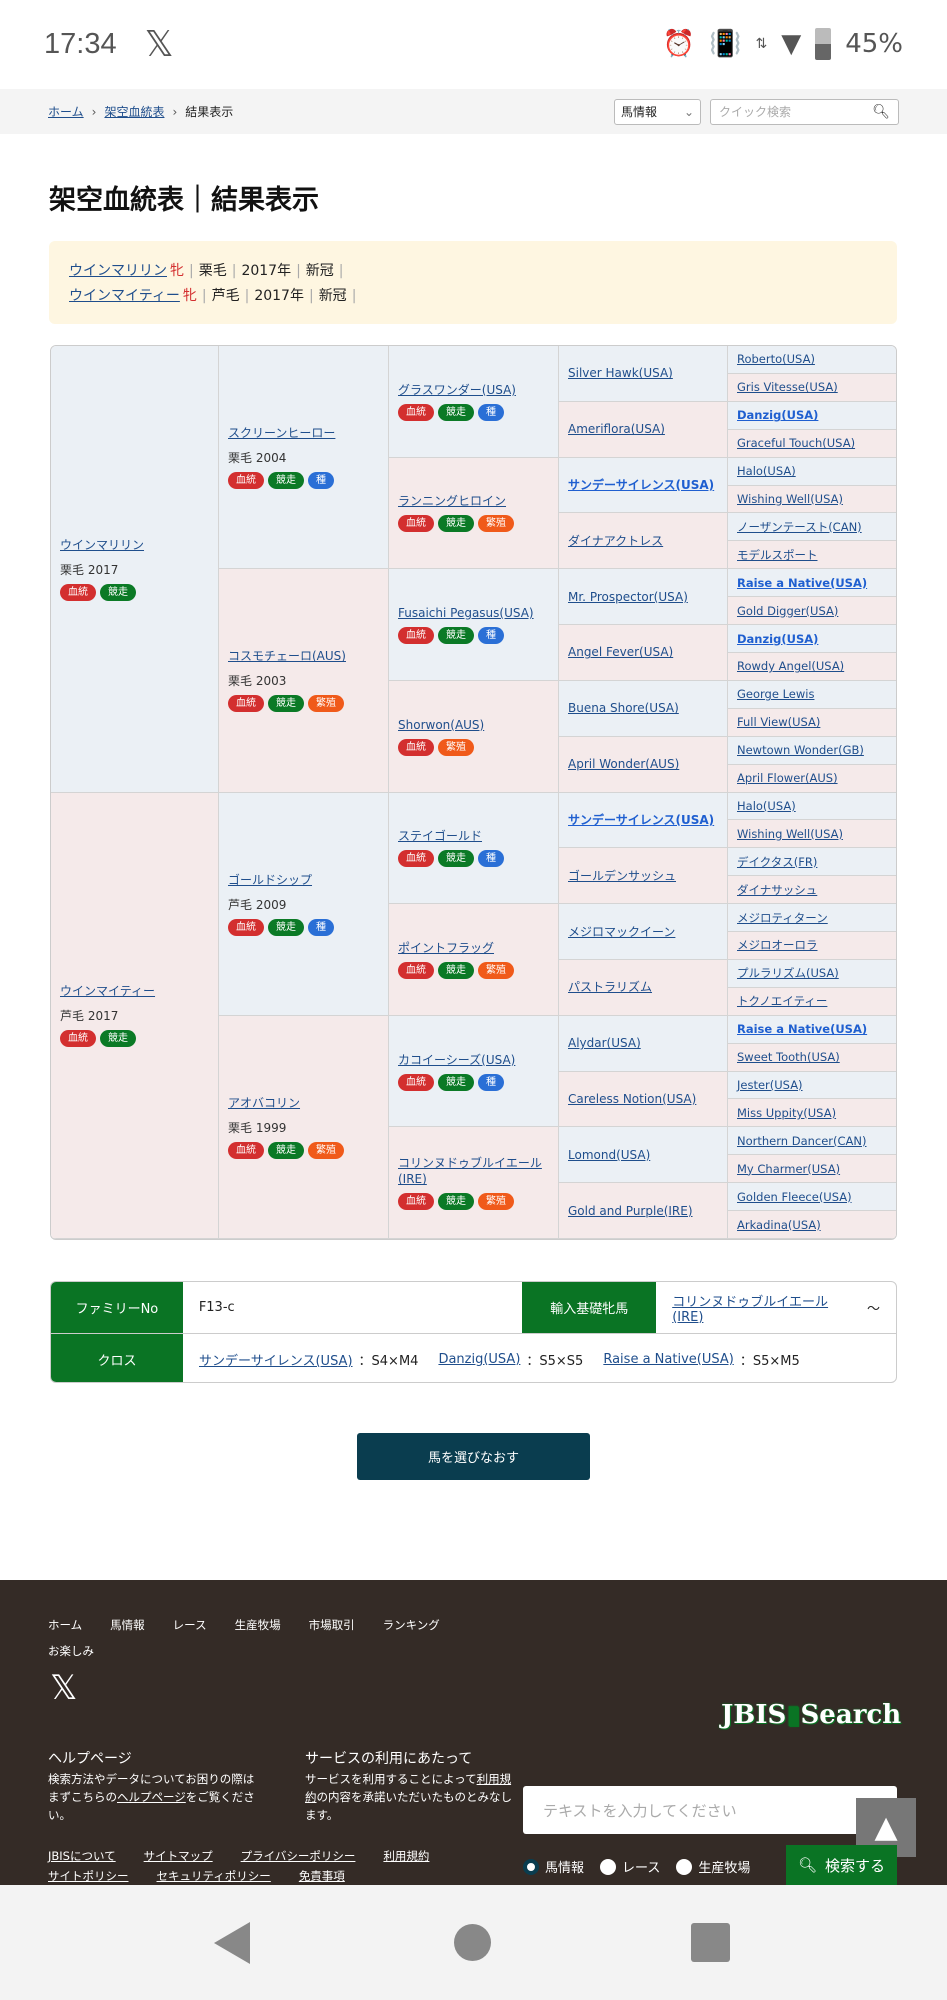 The image size is (947, 2000). I want to click on horse-name-link: ゴールデンサッシュ, so click(622, 875).